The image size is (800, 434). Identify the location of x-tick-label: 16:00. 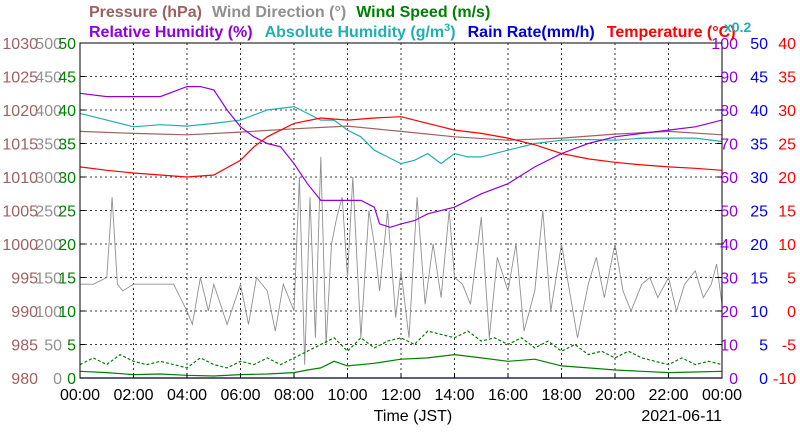
(508, 395).